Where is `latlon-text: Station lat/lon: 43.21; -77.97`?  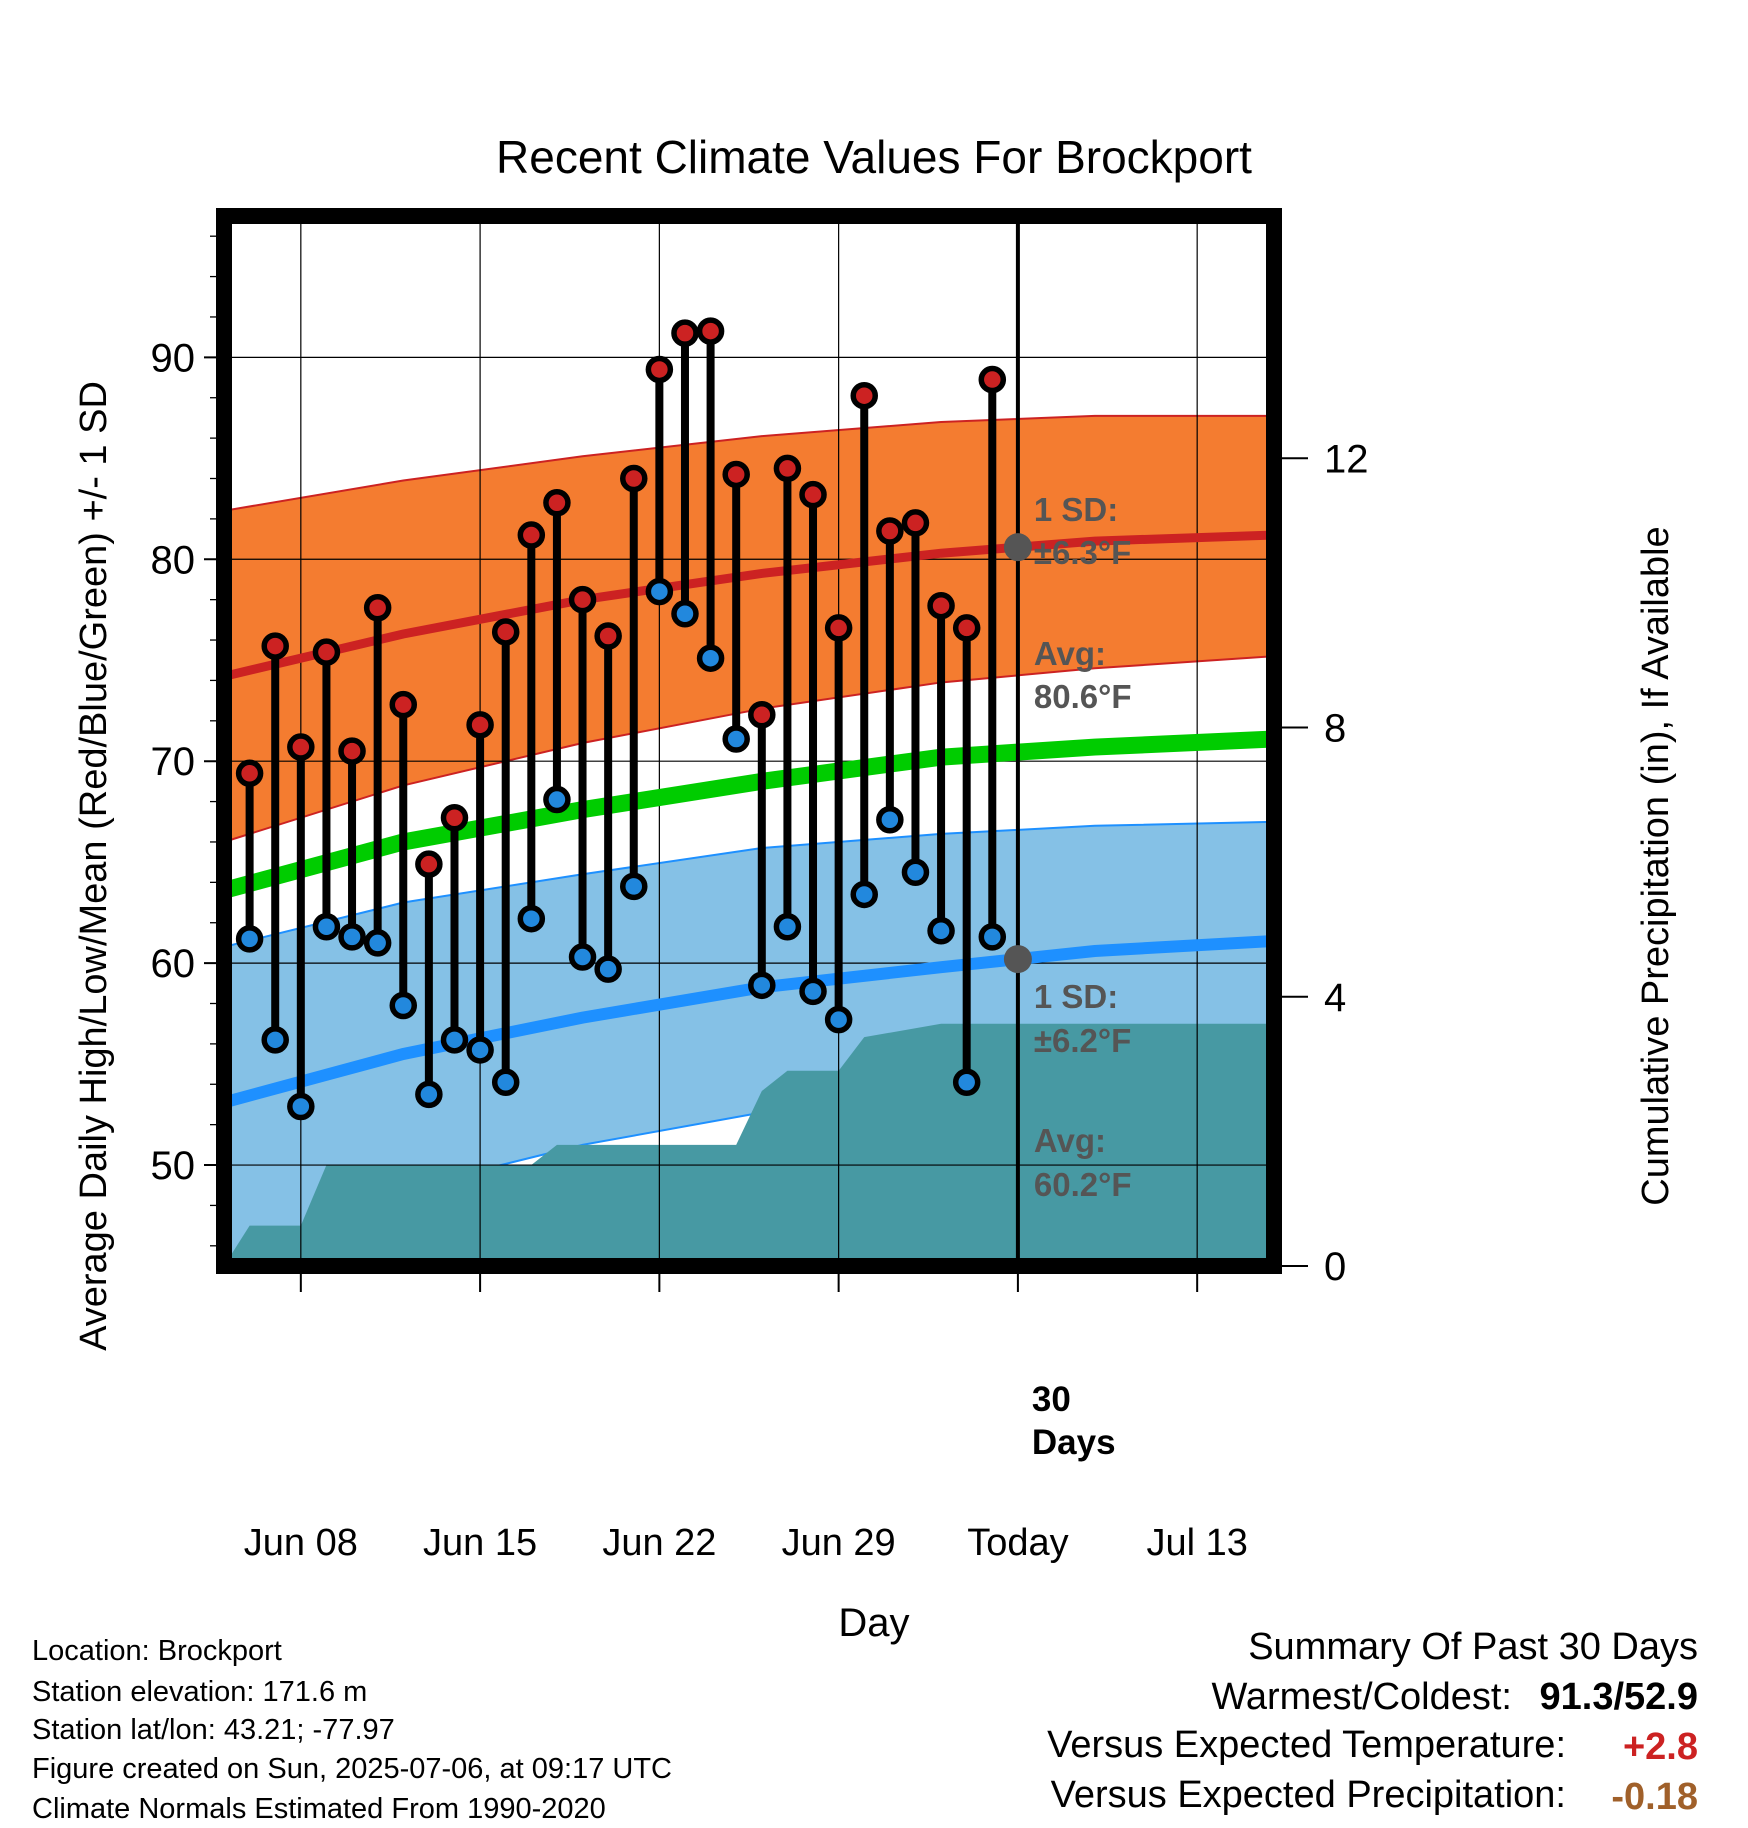
latlon-text: Station lat/lon: 43.21; -77.97 is located at coordinates (213, 1730).